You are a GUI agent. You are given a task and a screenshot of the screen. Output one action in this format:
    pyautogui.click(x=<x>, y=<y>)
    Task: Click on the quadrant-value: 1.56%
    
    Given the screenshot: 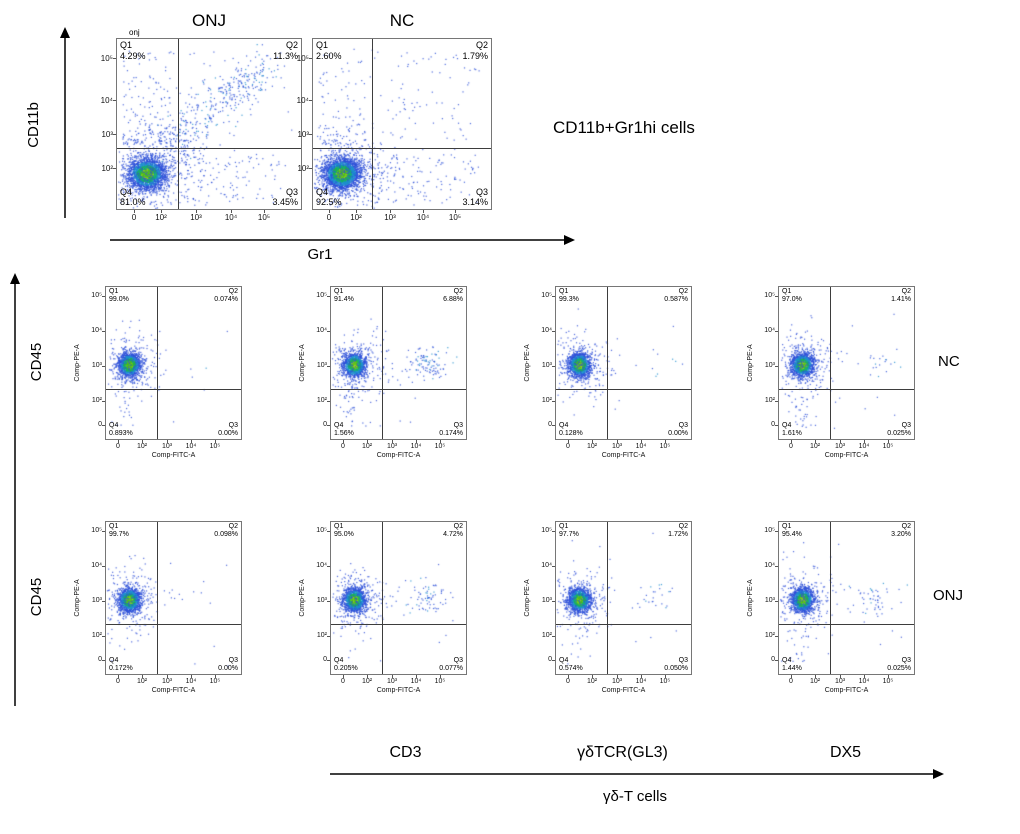 What is the action you would take?
    pyautogui.click(x=344, y=433)
    